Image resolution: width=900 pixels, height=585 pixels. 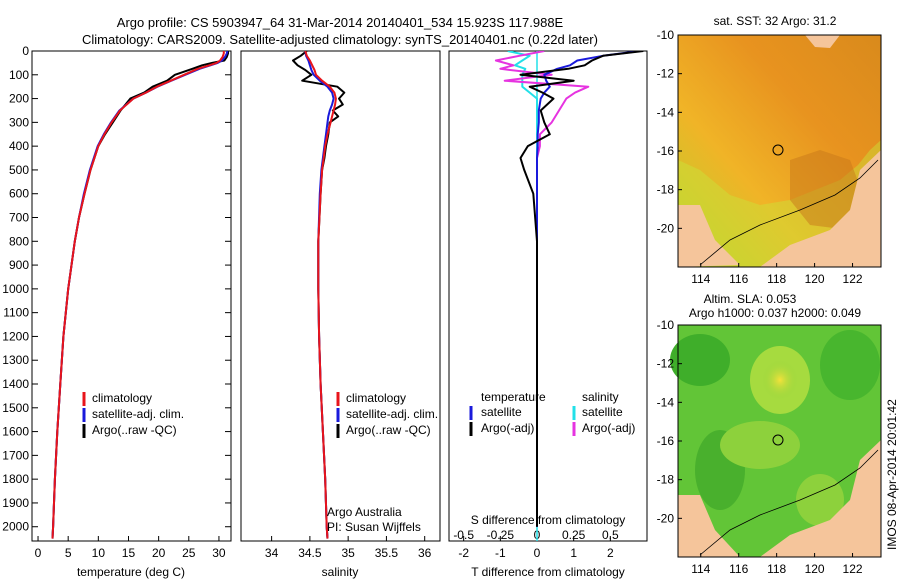 I want to click on x-tick-label: 30, so click(x=219, y=553).